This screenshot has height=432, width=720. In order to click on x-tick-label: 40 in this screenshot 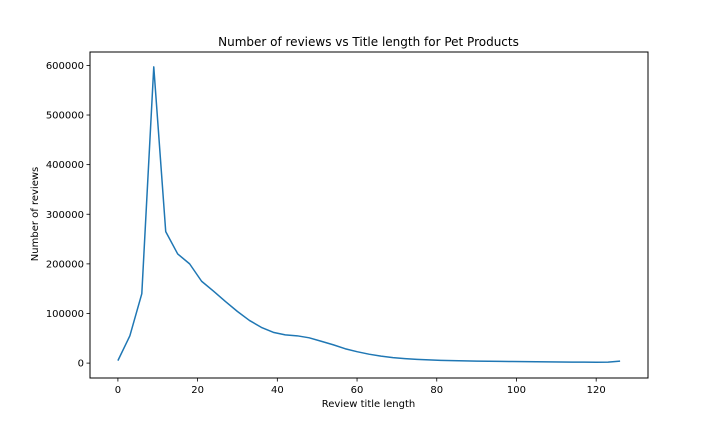, I will do `click(277, 390)`.